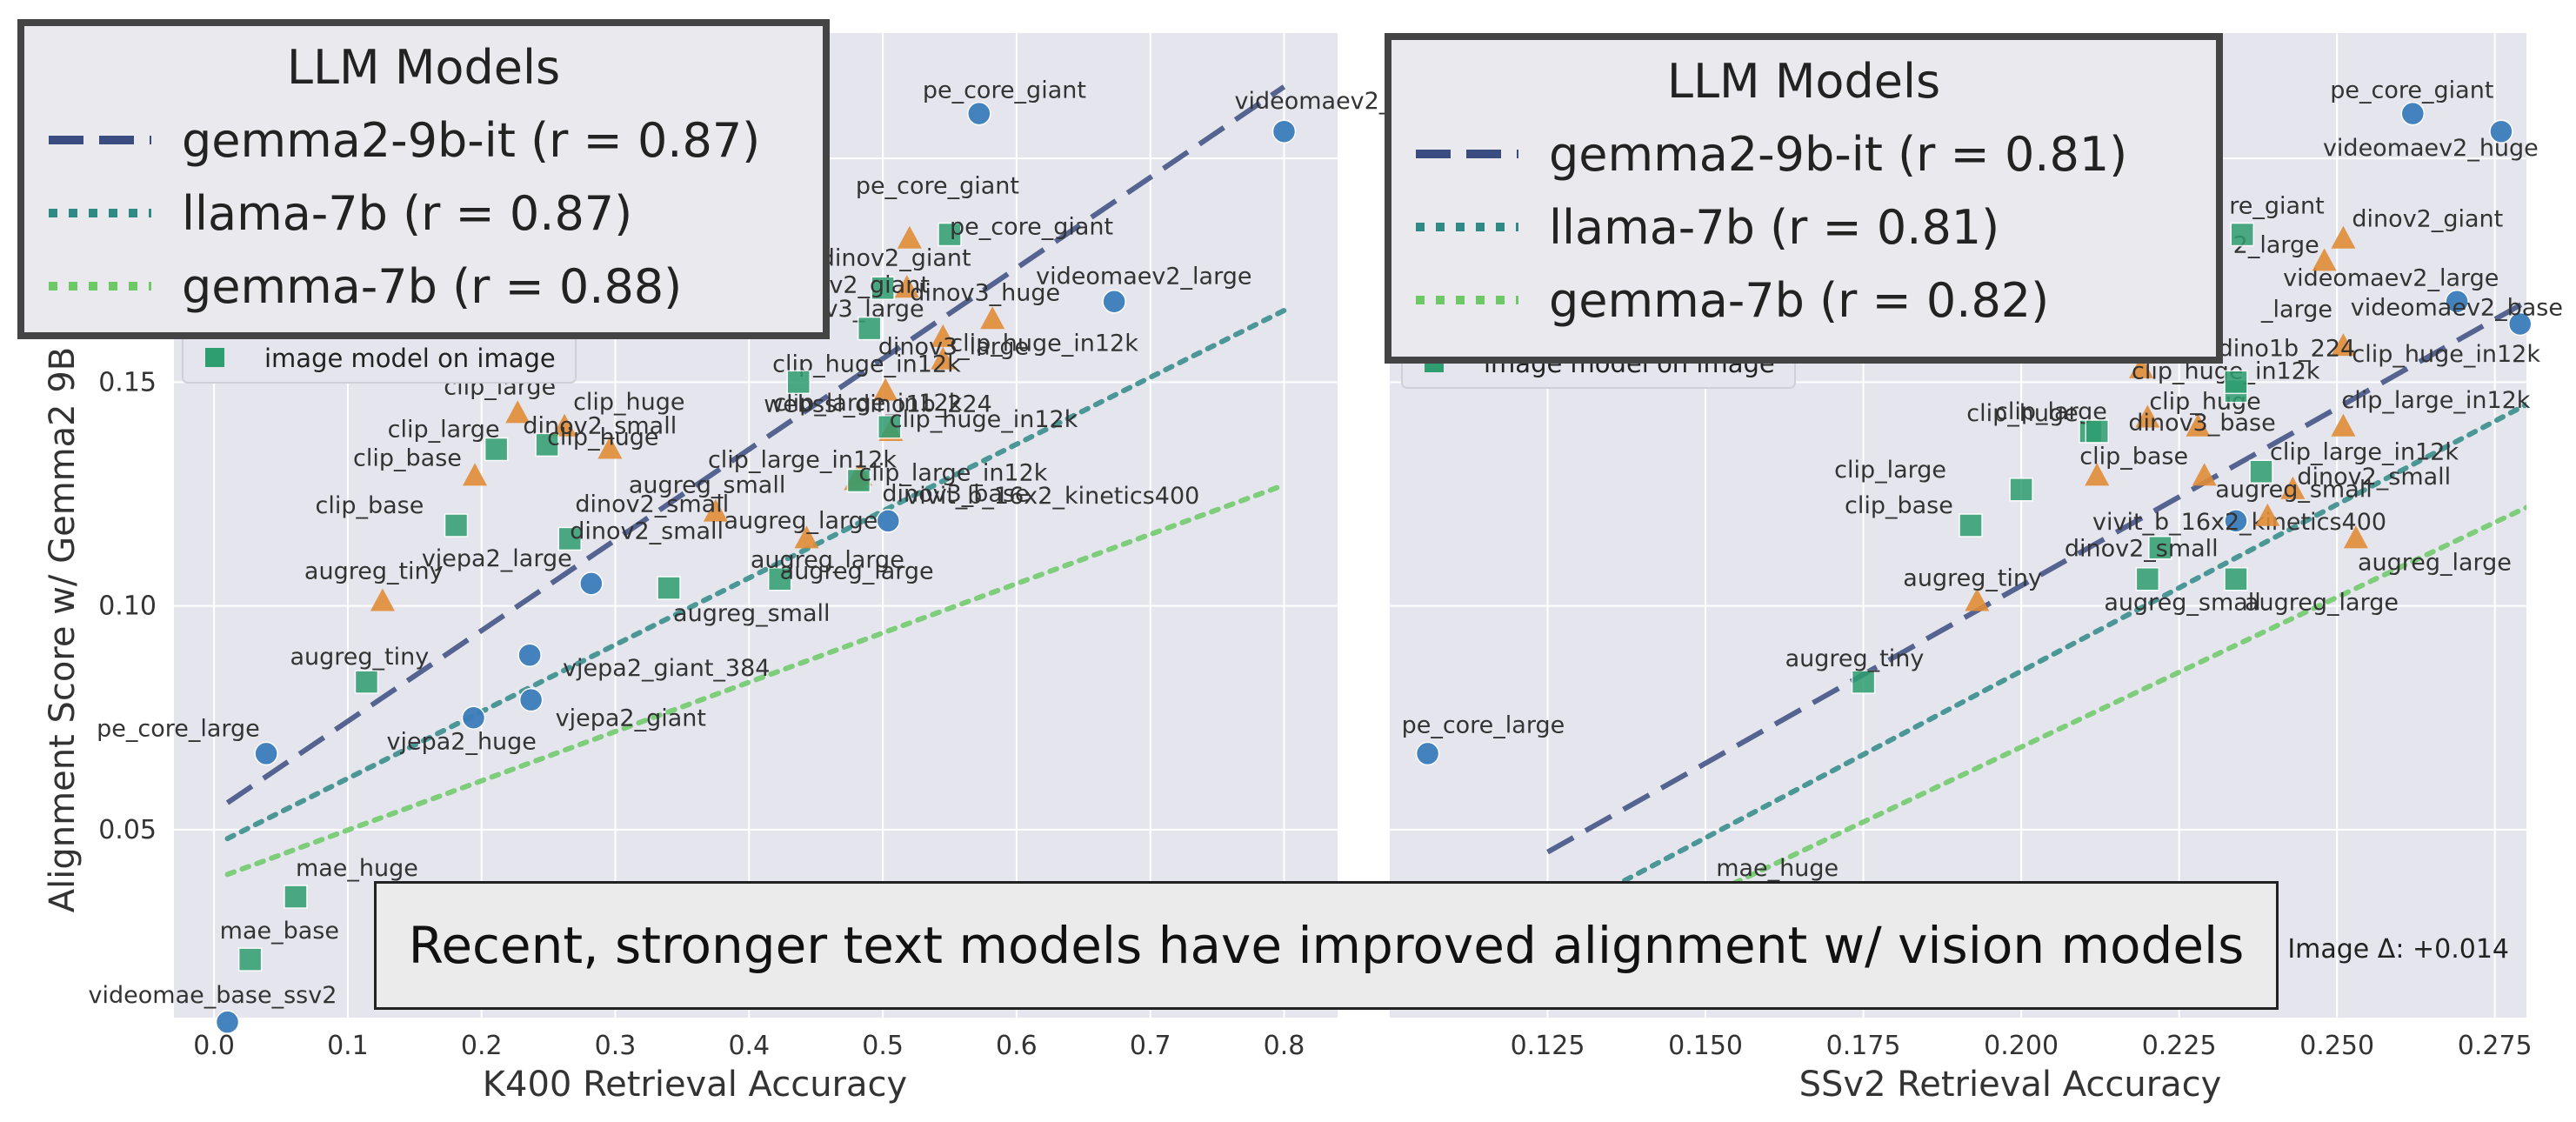  Describe the element at coordinates (63, 629) in the screenshot. I see `y-axis-label: Alignment Score w/ Gemma2 9B` at that location.